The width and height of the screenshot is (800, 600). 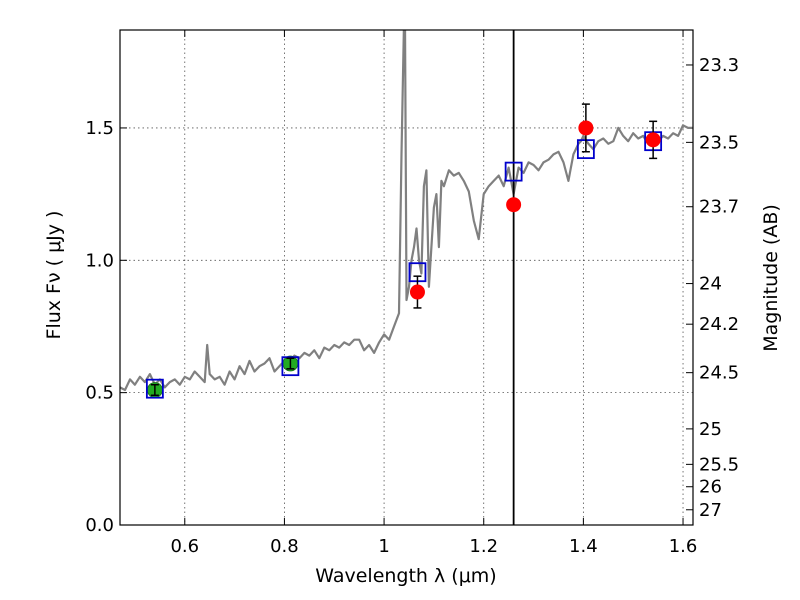 What do you see at coordinates (719, 373) in the screenshot?
I see `magnitude-tick-label: 24.5` at bounding box center [719, 373].